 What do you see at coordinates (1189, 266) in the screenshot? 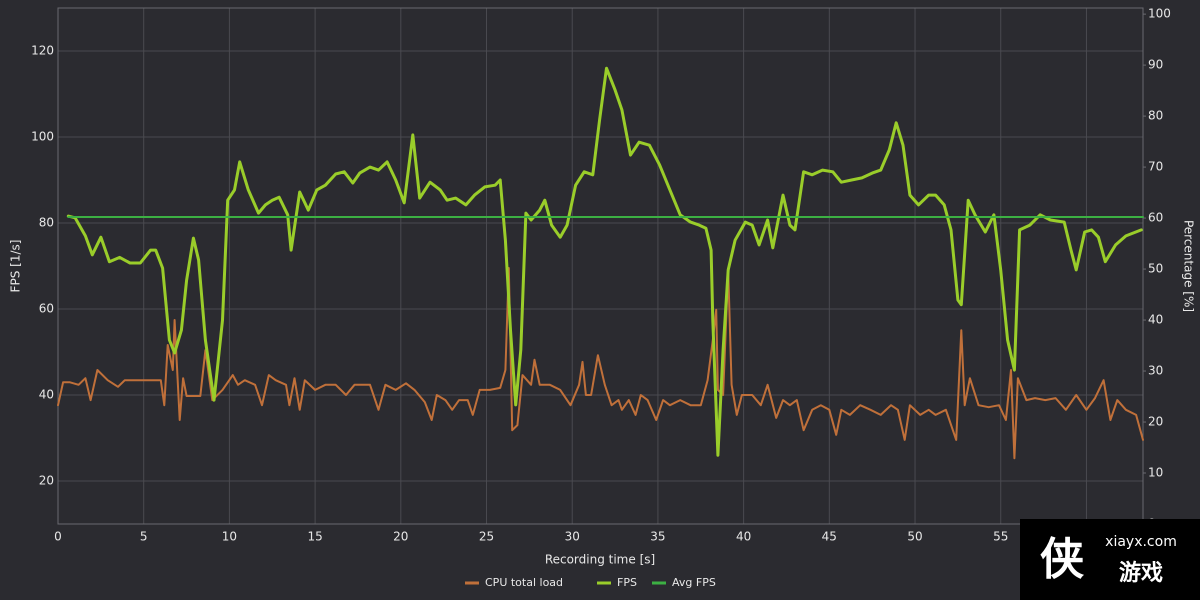
I see `y2-axis-label: Percentage [%]` at bounding box center [1189, 266].